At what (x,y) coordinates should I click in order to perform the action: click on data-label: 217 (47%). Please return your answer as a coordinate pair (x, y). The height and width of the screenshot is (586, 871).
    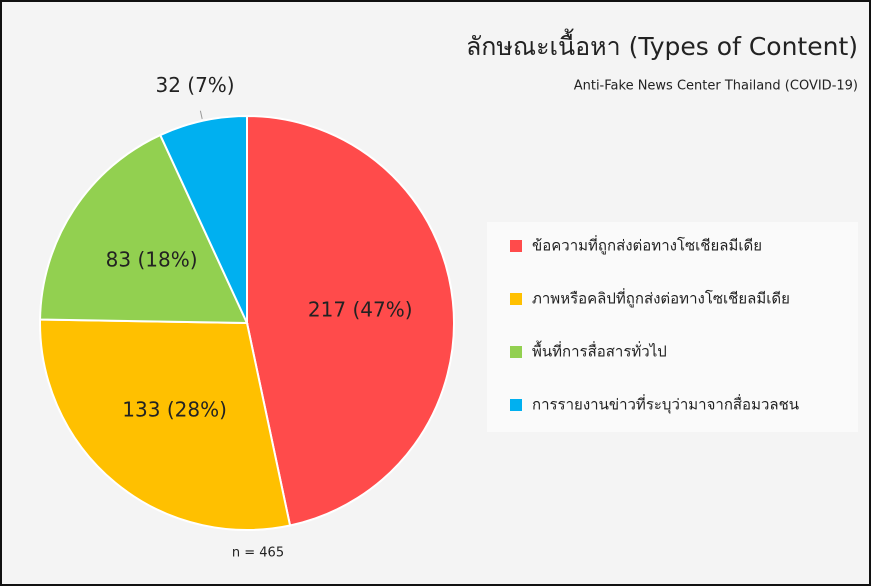
    Looking at the image, I should click on (360, 310).